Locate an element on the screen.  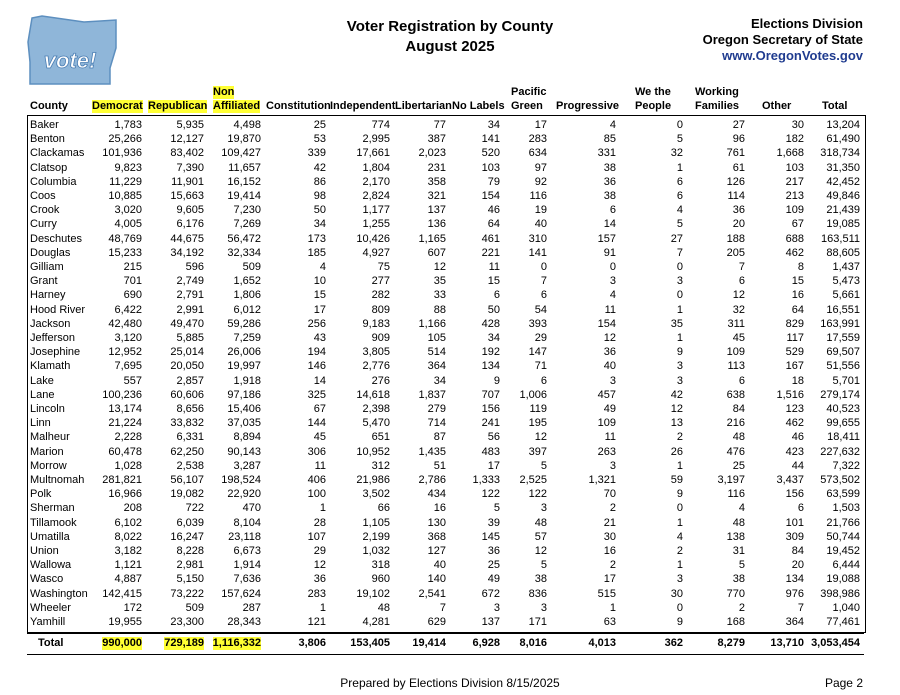
table-cell: 470 is located at coordinates (251, 508).